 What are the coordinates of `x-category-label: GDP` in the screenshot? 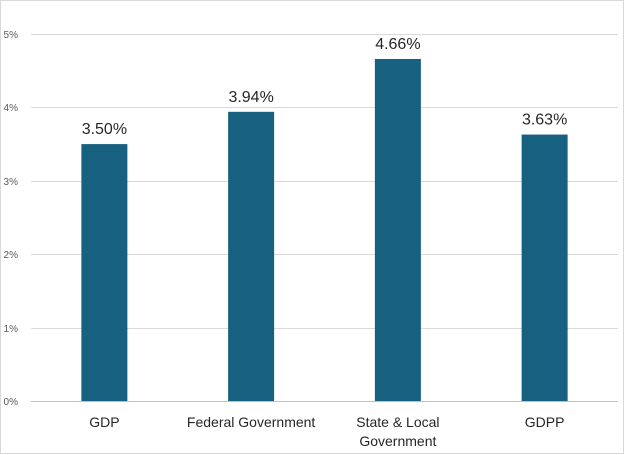 It's located at (104, 422).